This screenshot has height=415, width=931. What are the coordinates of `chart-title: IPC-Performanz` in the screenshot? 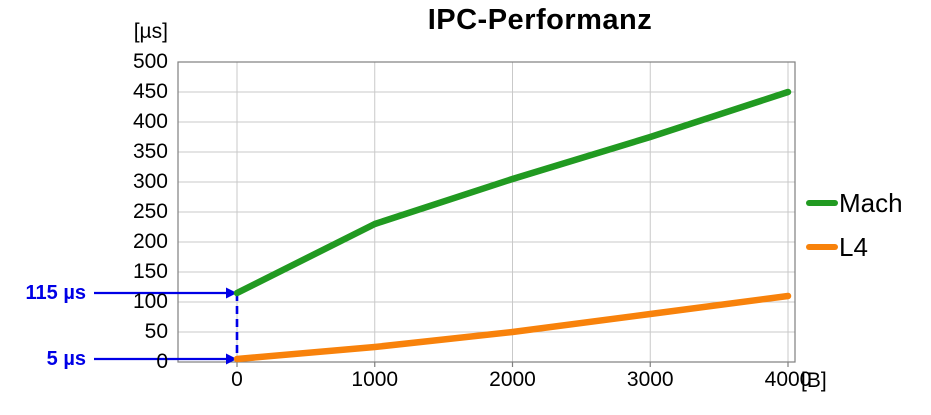 It's located at (540, 20).